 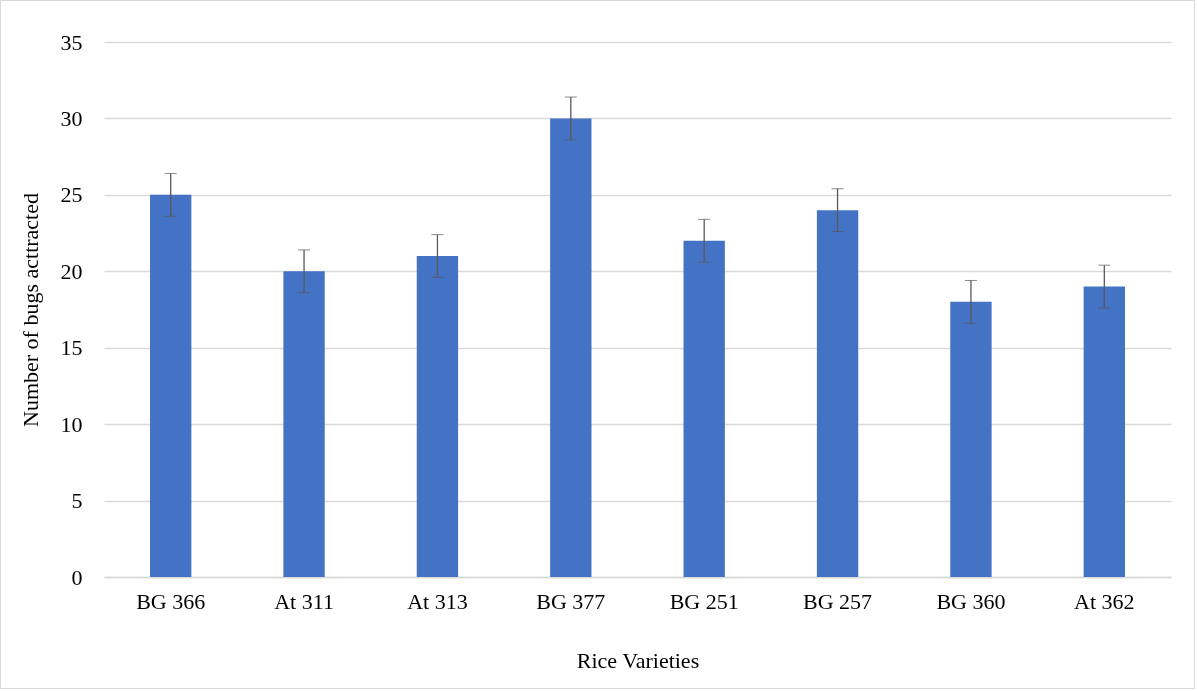 What do you see at coordinates (30, 310) in the screenshot?
I see `y-axis-title: Number of bugs acttracted` at bounding box center [30, 310].